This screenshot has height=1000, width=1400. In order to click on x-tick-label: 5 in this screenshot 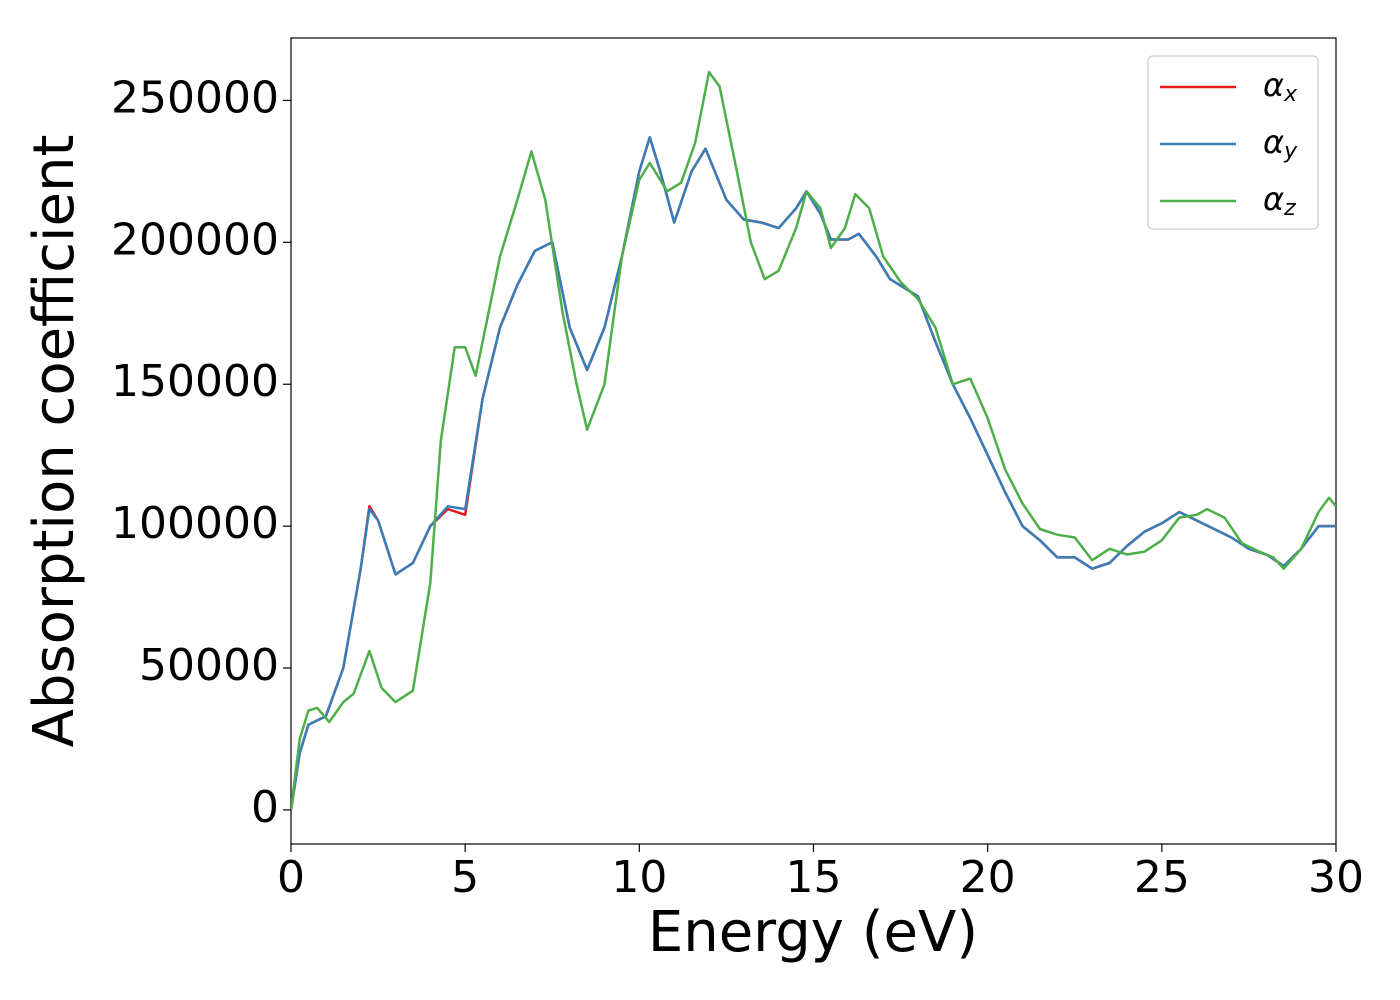, I will do `click(465, 877)`.